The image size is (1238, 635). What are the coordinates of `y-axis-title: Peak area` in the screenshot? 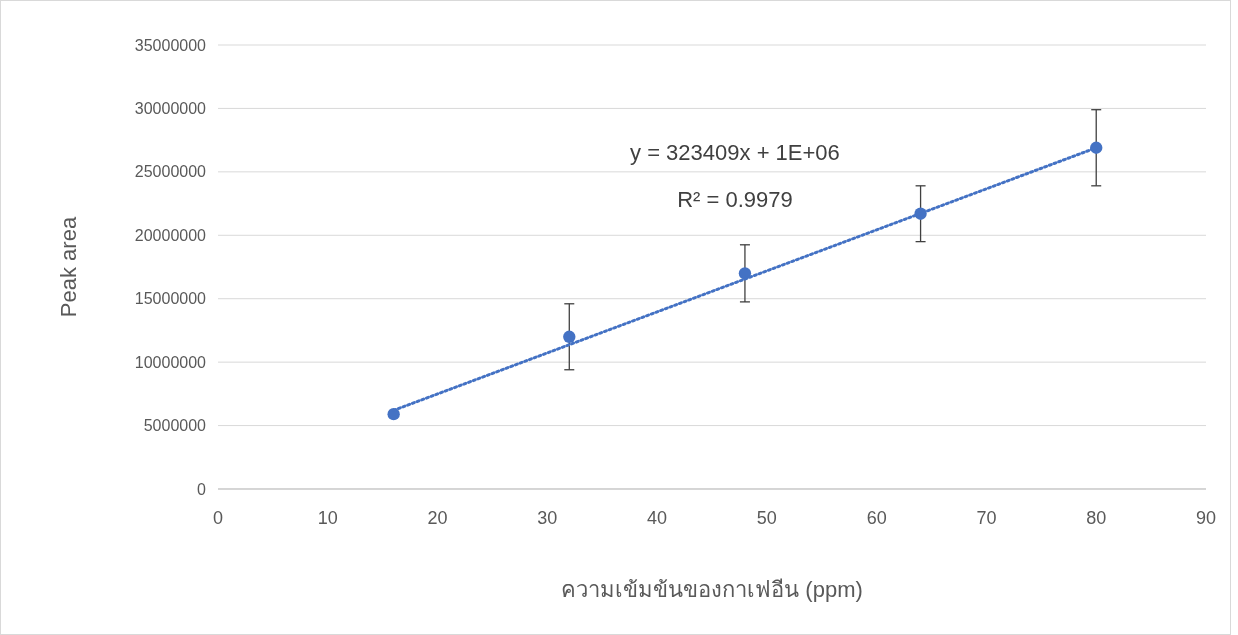 It's located at (68, 267).